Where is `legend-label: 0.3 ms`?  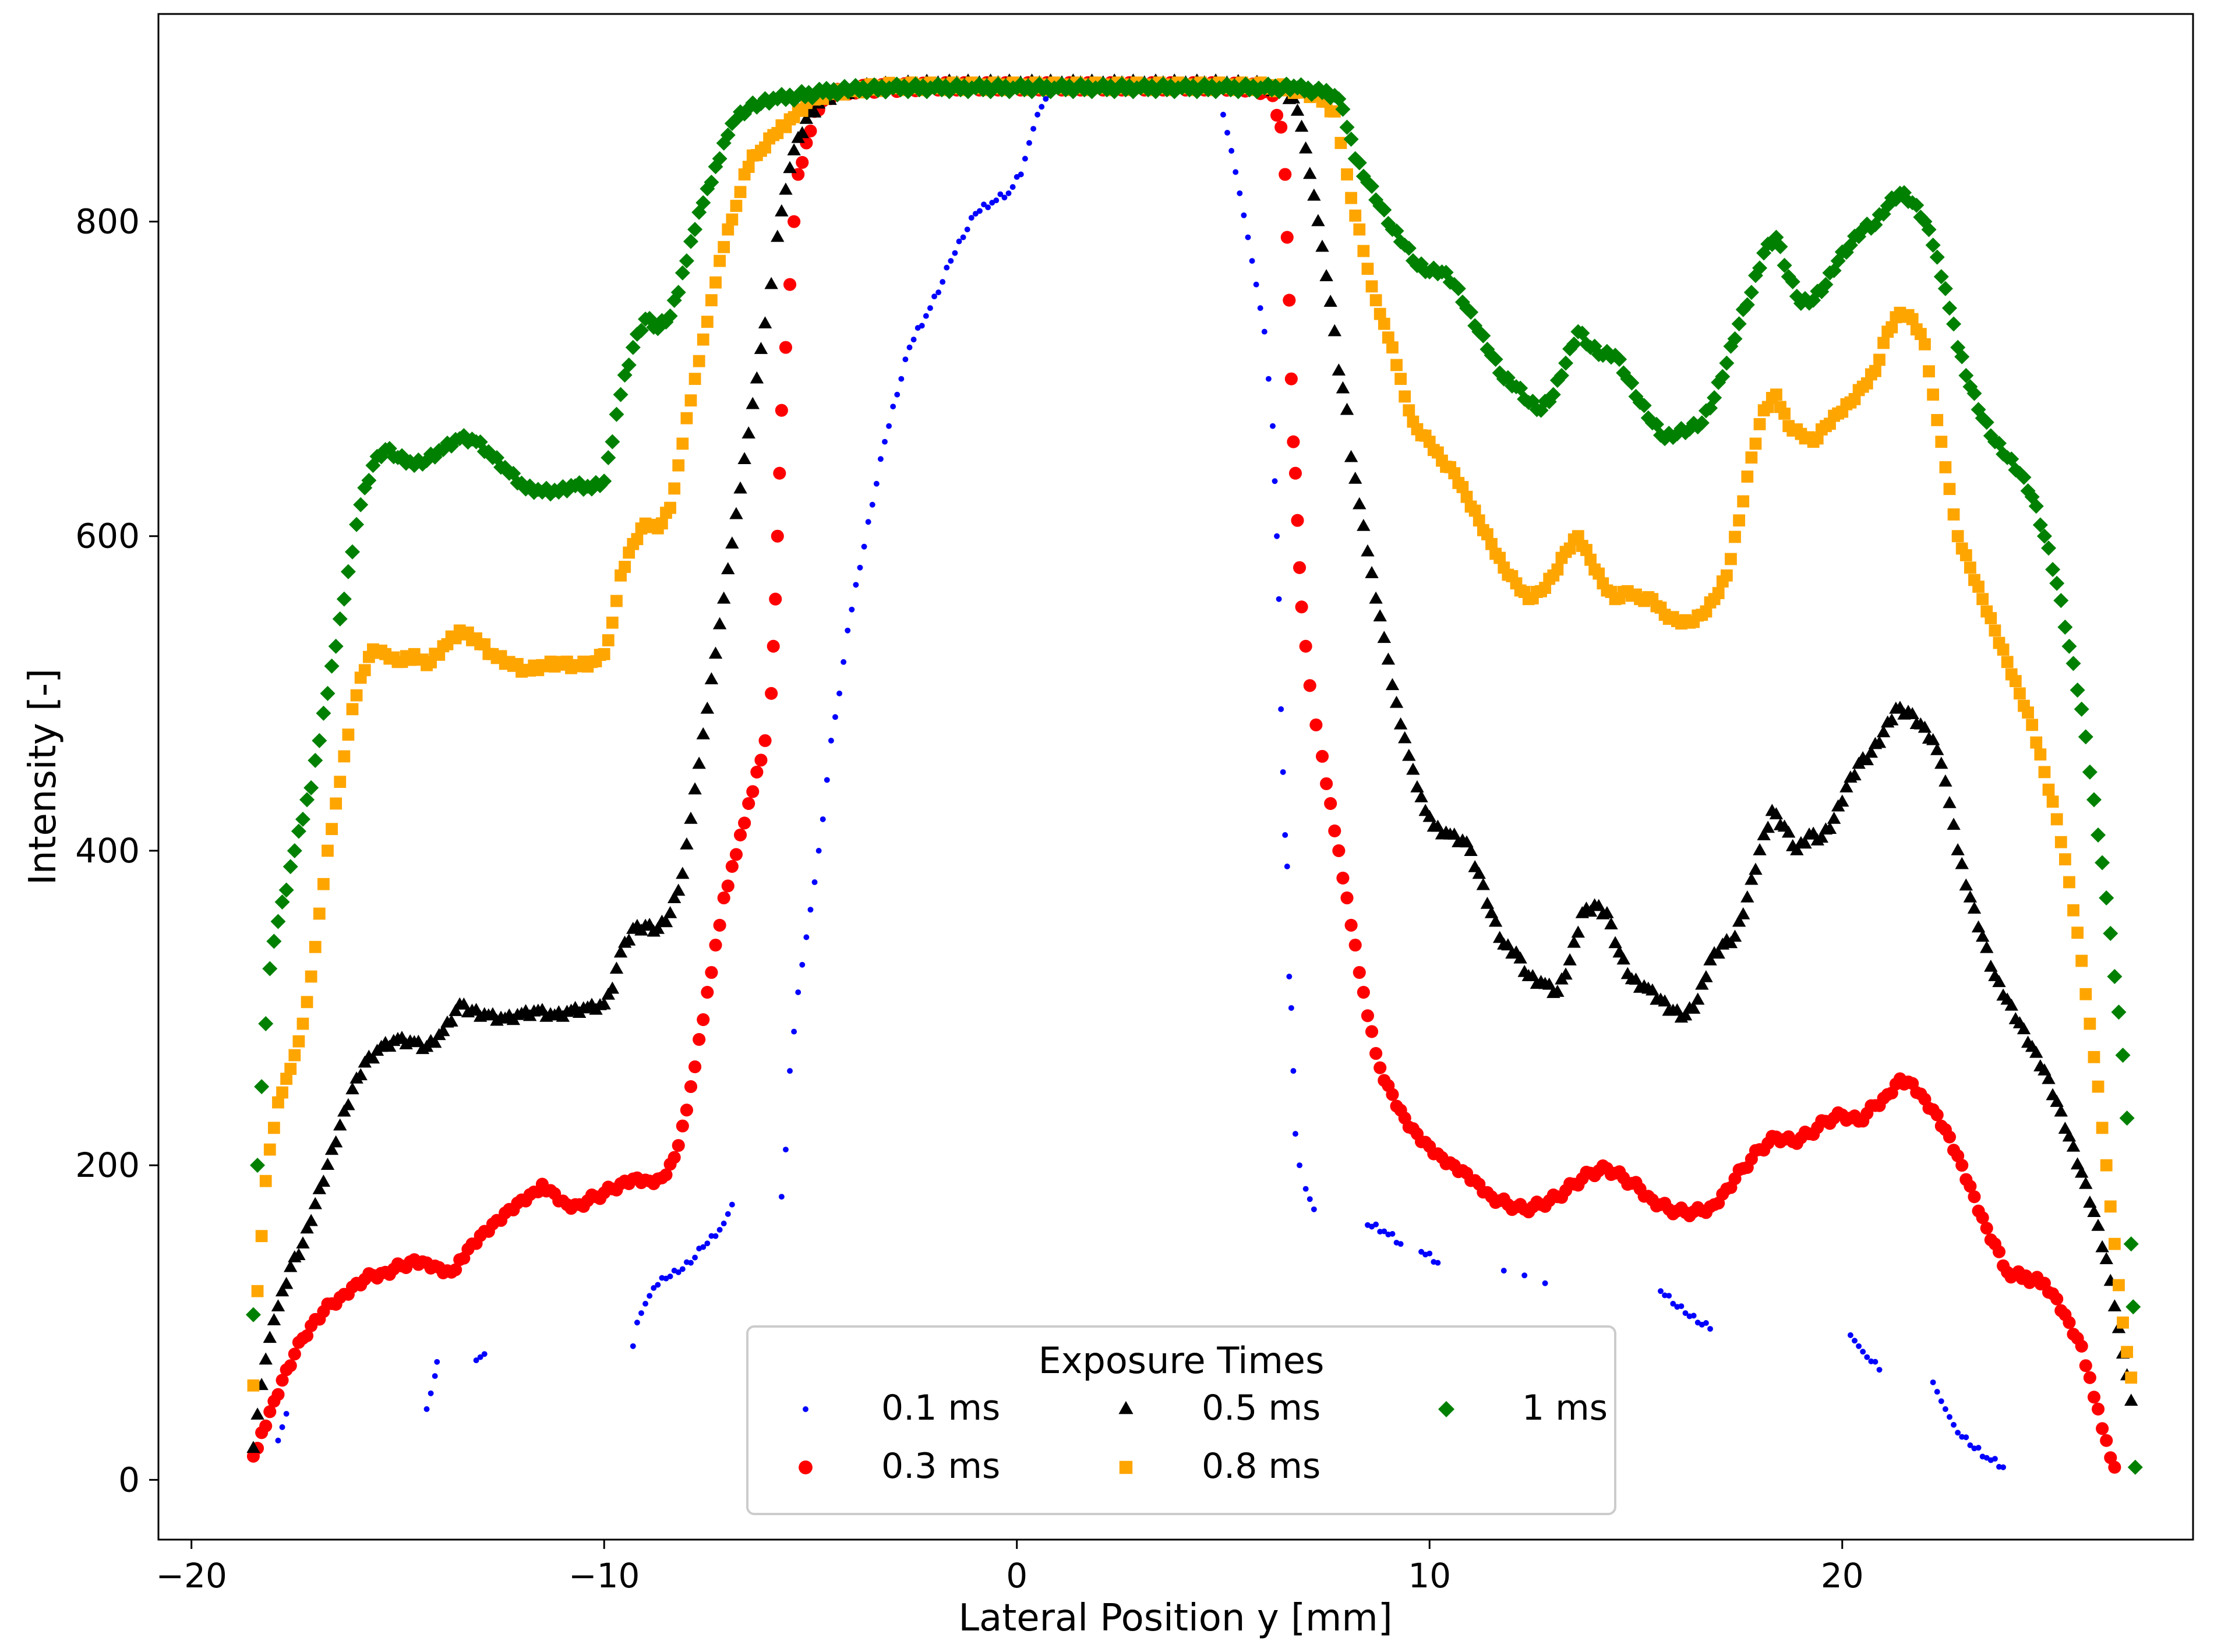
legend-label: 0.3 ms is located at coordinates (940, 1466).